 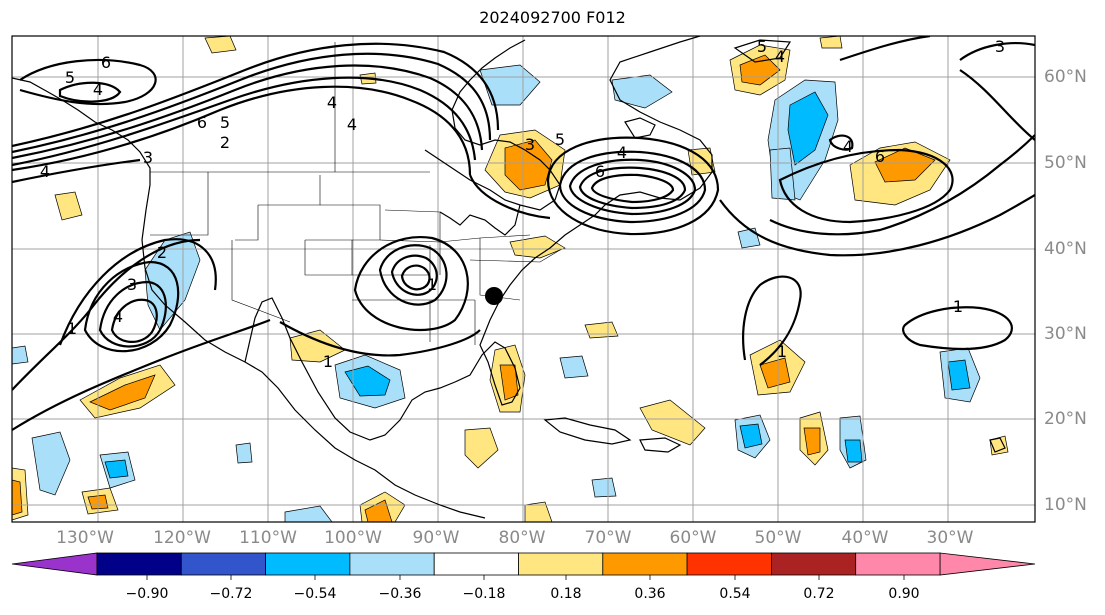 What do you see at coordinates (147, 594) in the screenshot?
I see `colorbar-tick-label: −0.90` at bounding box center [147, 594].